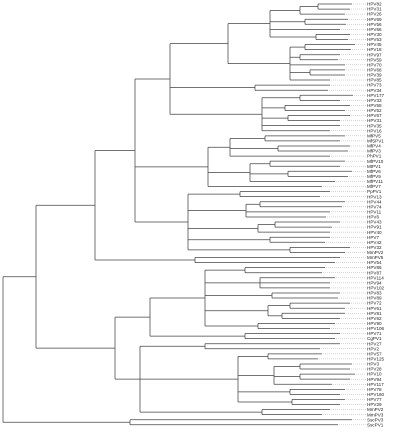  What do you see at coordinates (375, 277) in the screenshot?
I see `leaf-label: HPV114` at bounding box center [375, 277].